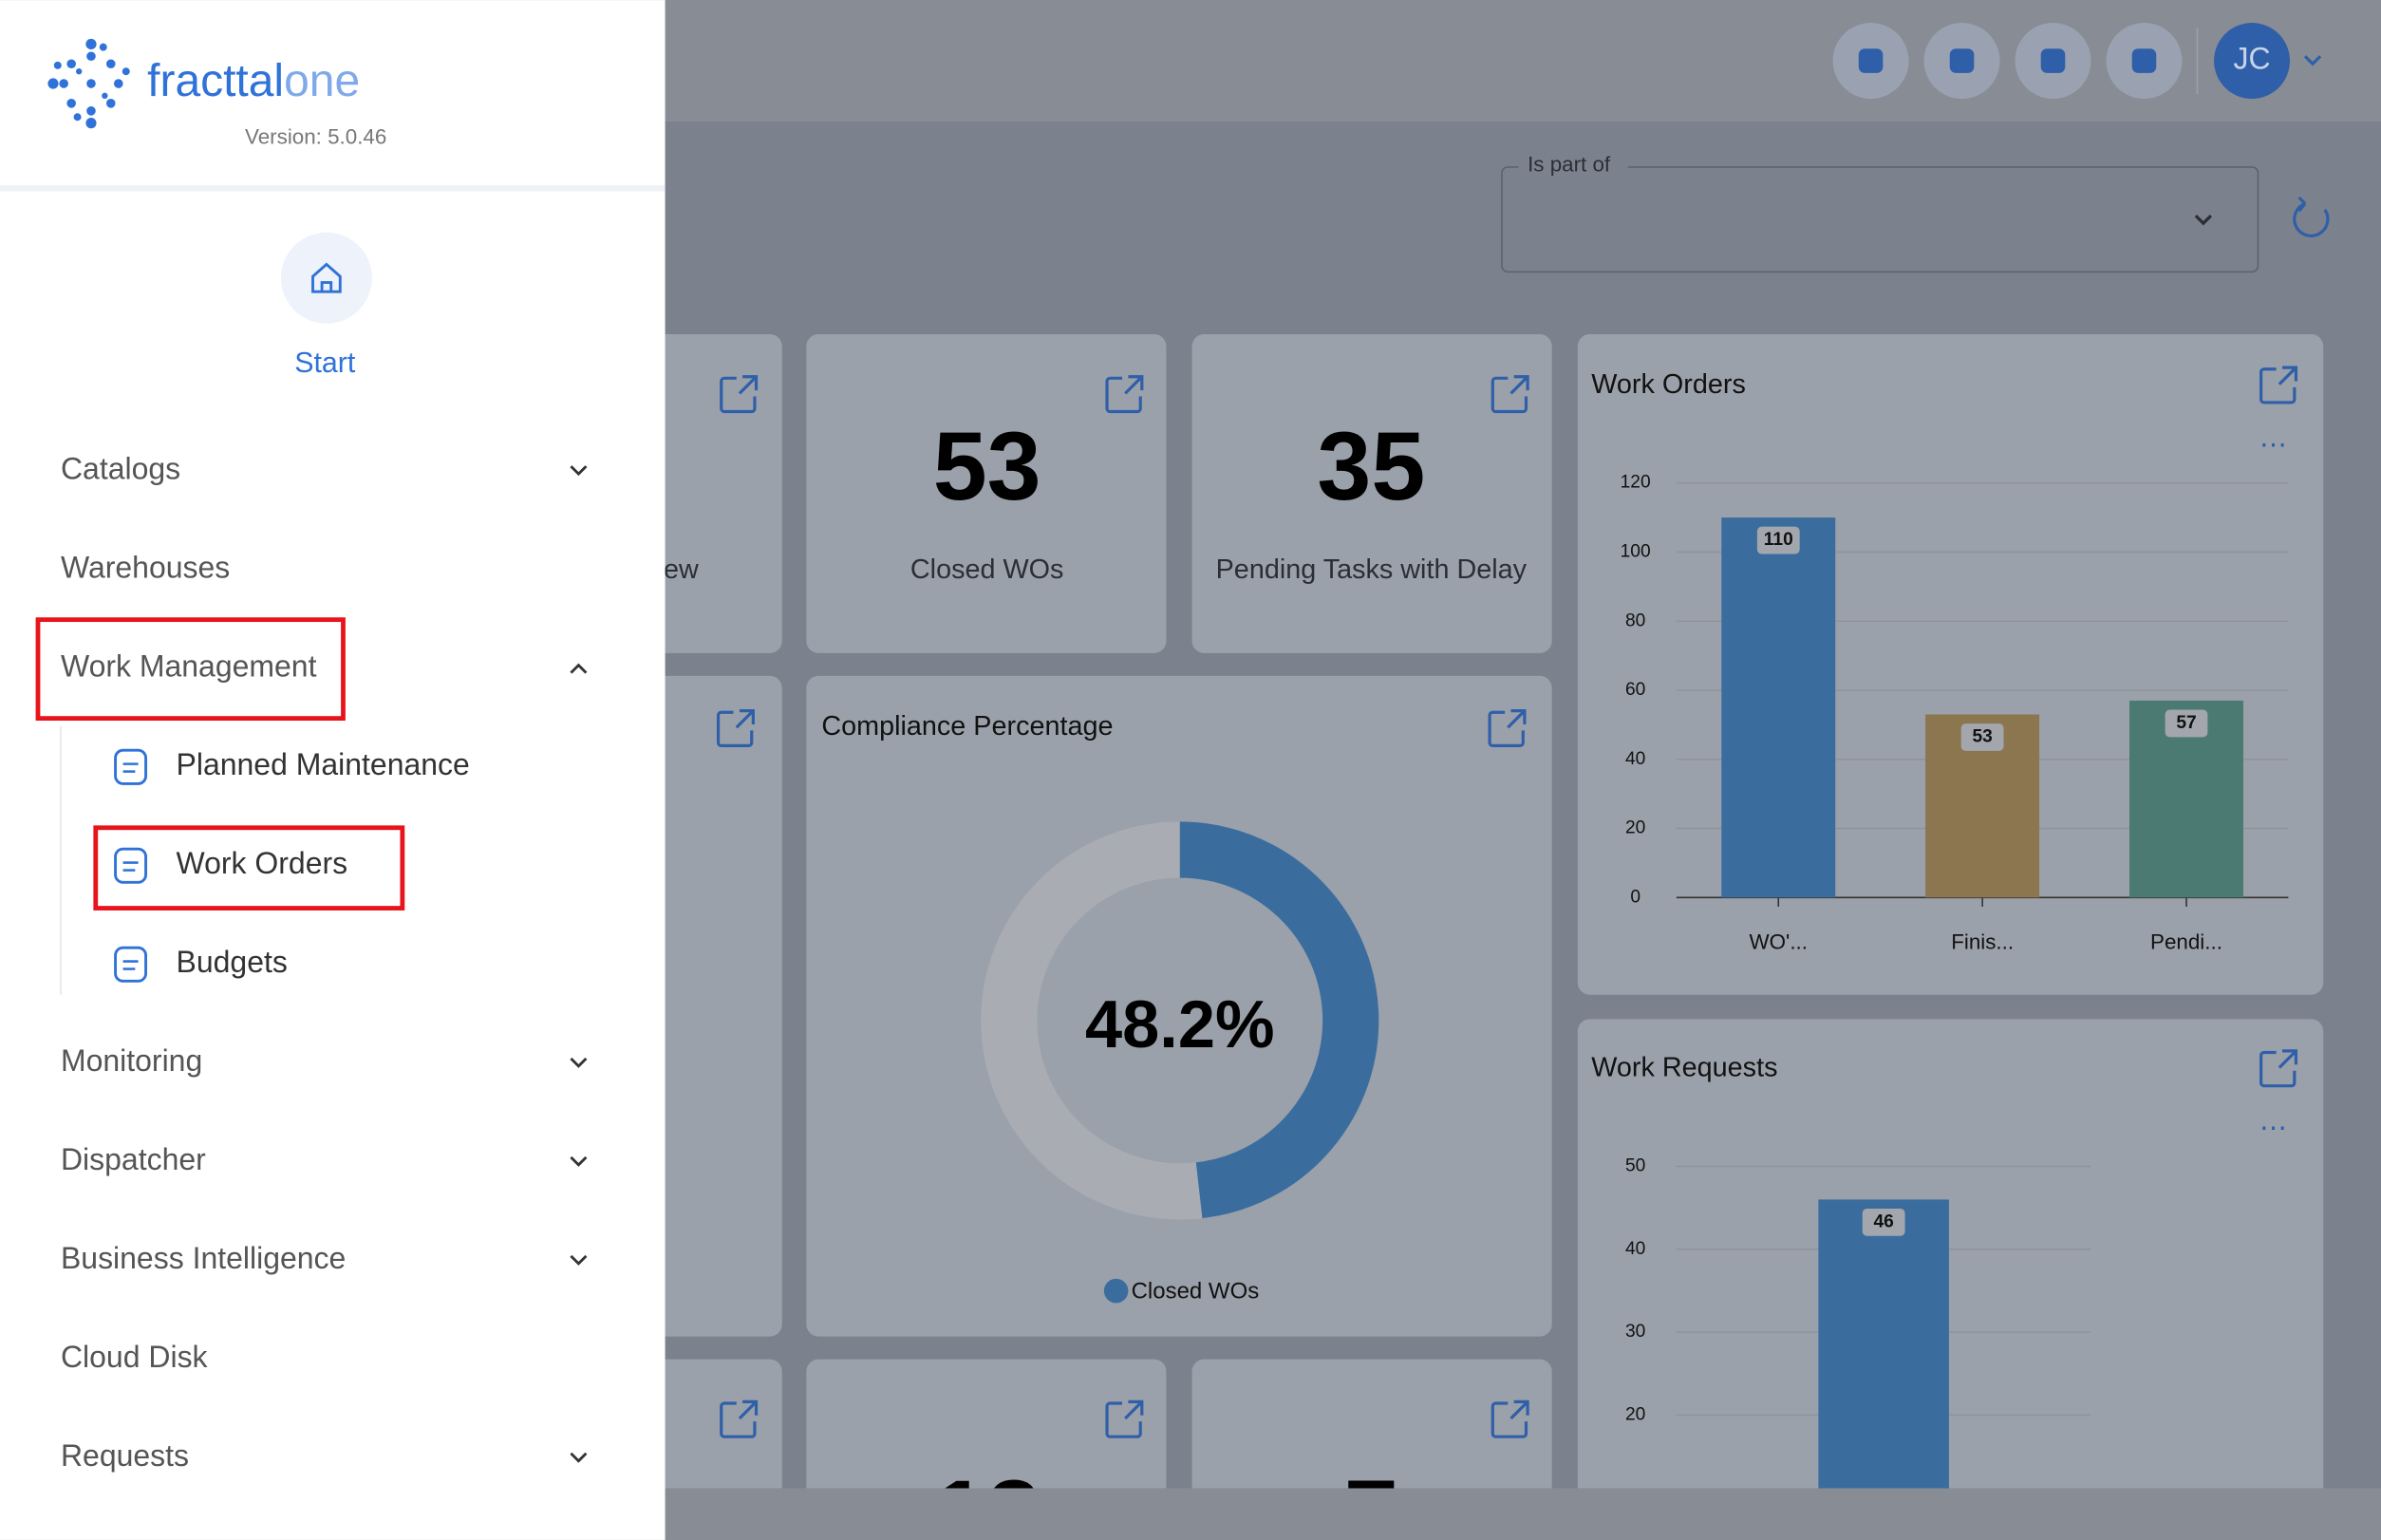  I want to click on menu-item: Cloud Disk, so click(135, 1357).